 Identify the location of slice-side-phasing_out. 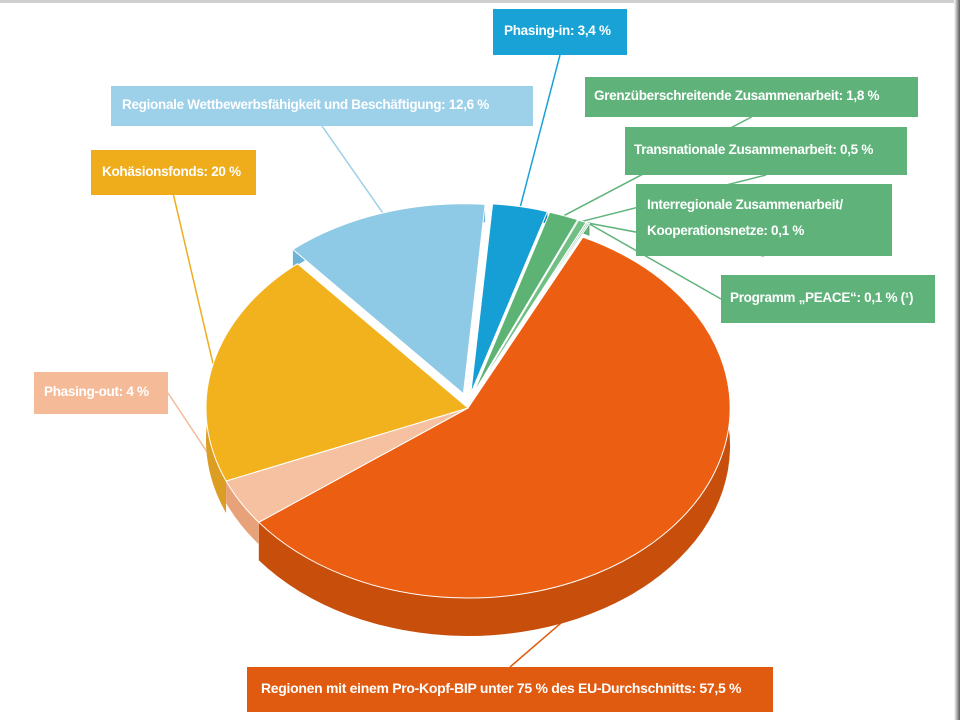
(242, 513).